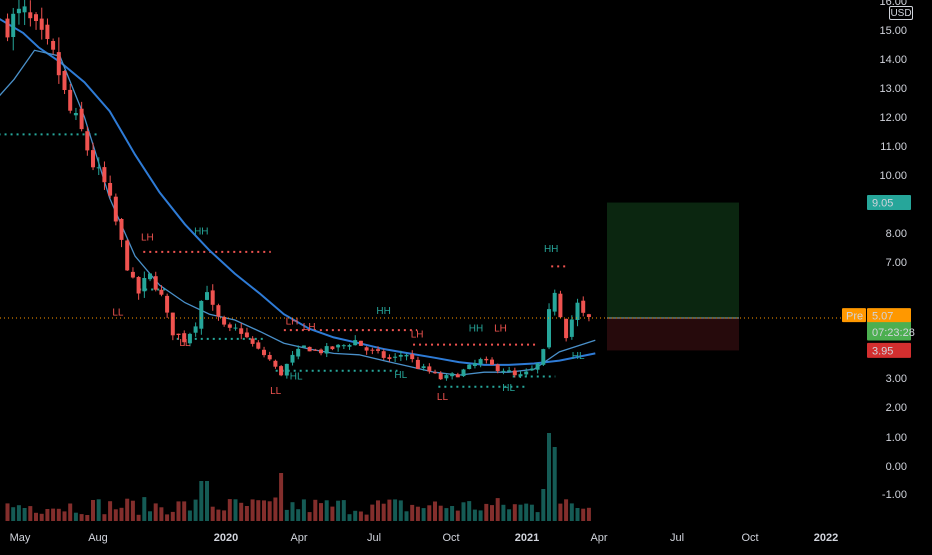  I want to click on time-tick-label: Apr, so click(598, 538).